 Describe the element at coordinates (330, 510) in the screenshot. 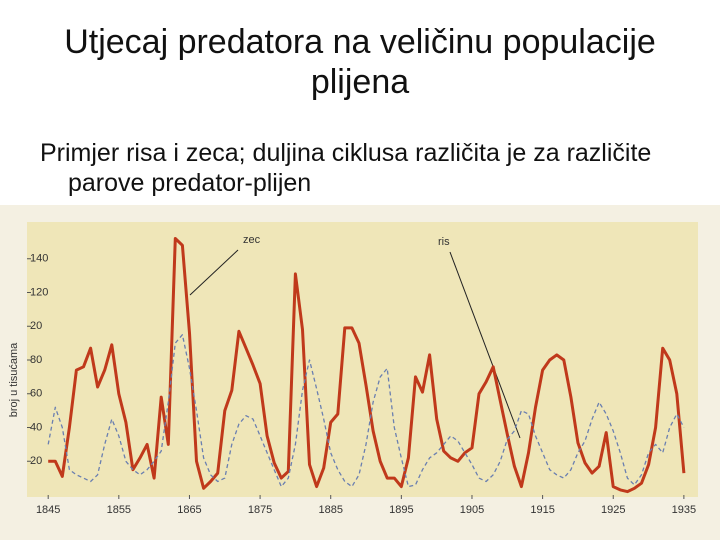

I see `x-tick-label: 1885` at that location.